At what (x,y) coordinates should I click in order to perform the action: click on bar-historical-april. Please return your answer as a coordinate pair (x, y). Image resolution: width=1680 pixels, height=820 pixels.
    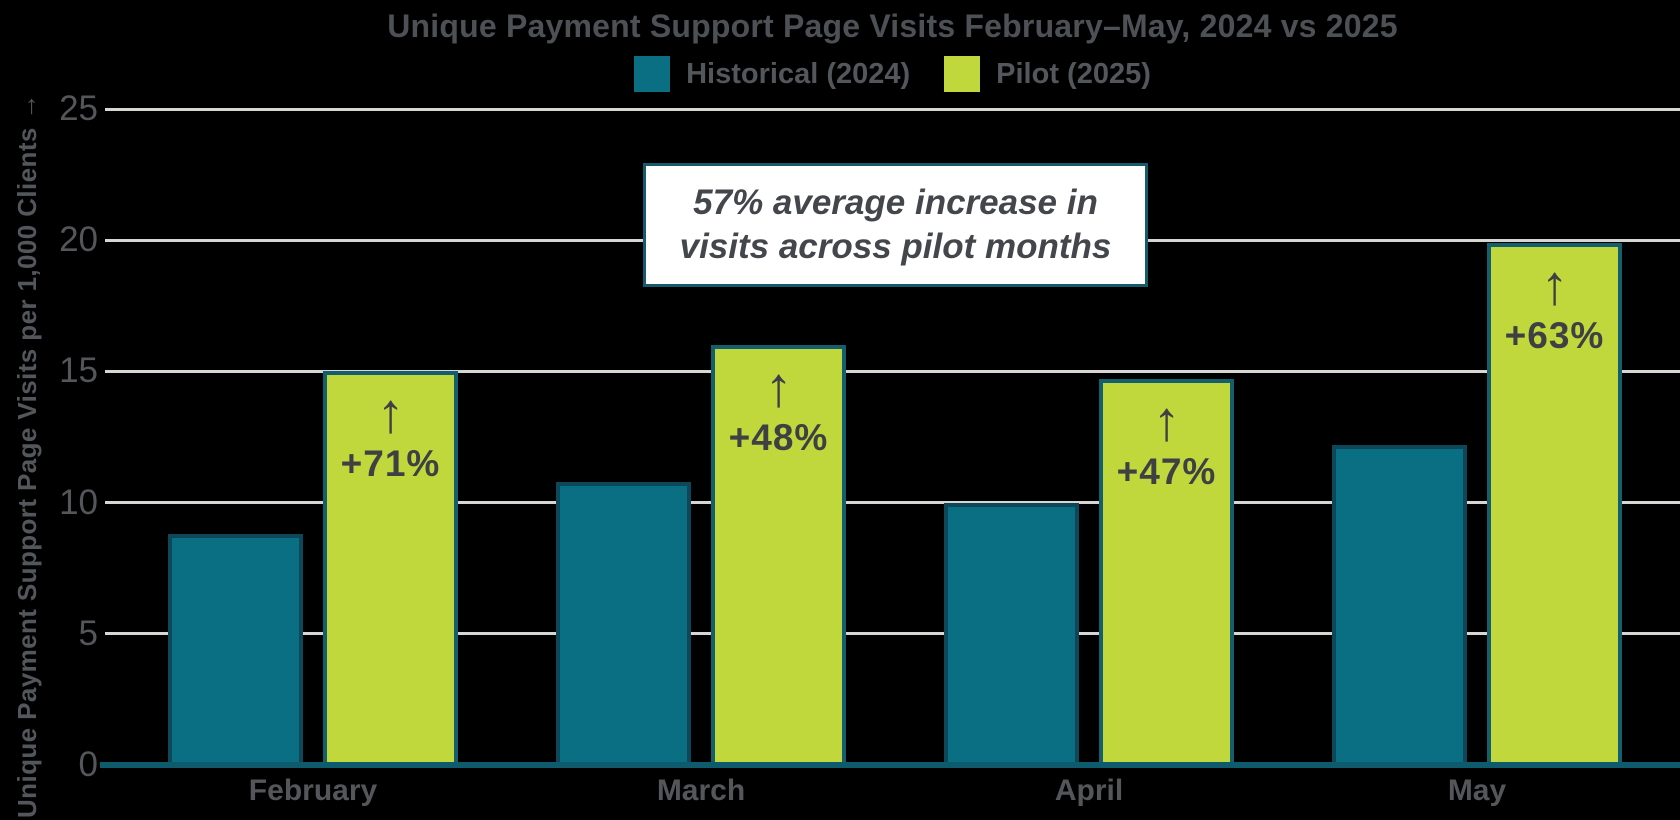
    Looking at the image, I should click on (1011, 633).